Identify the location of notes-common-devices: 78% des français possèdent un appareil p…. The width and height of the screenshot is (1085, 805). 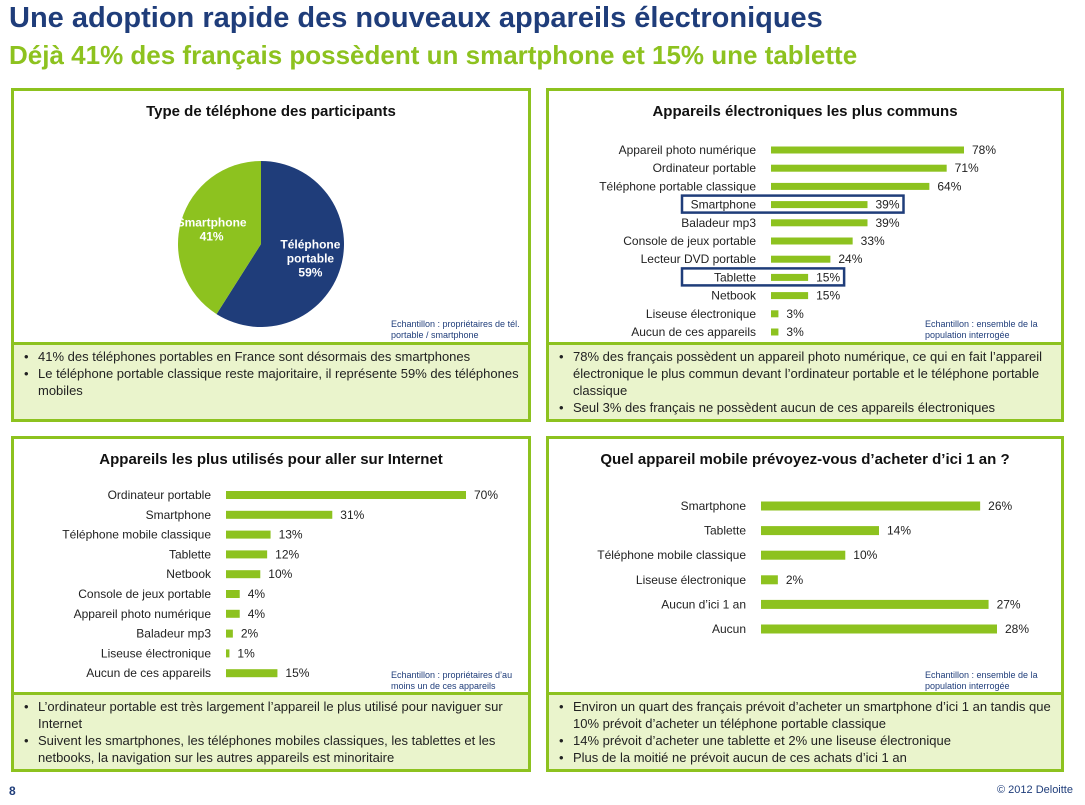
(805, 380).